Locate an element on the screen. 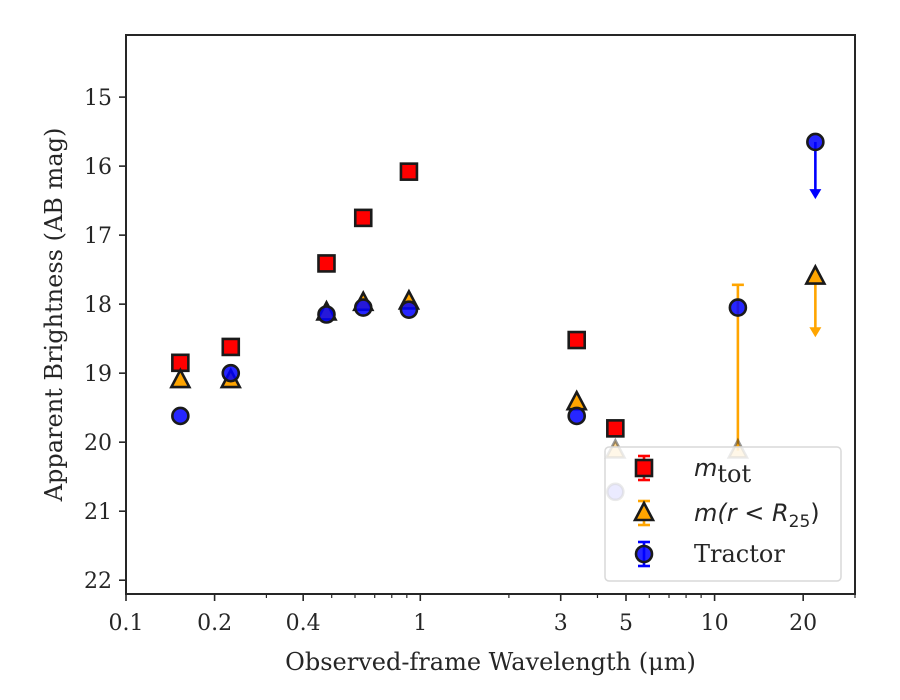 This screenshot has width=900, height=700. x-tick-label-1: 0.2 is located at coordinates (214, 623).